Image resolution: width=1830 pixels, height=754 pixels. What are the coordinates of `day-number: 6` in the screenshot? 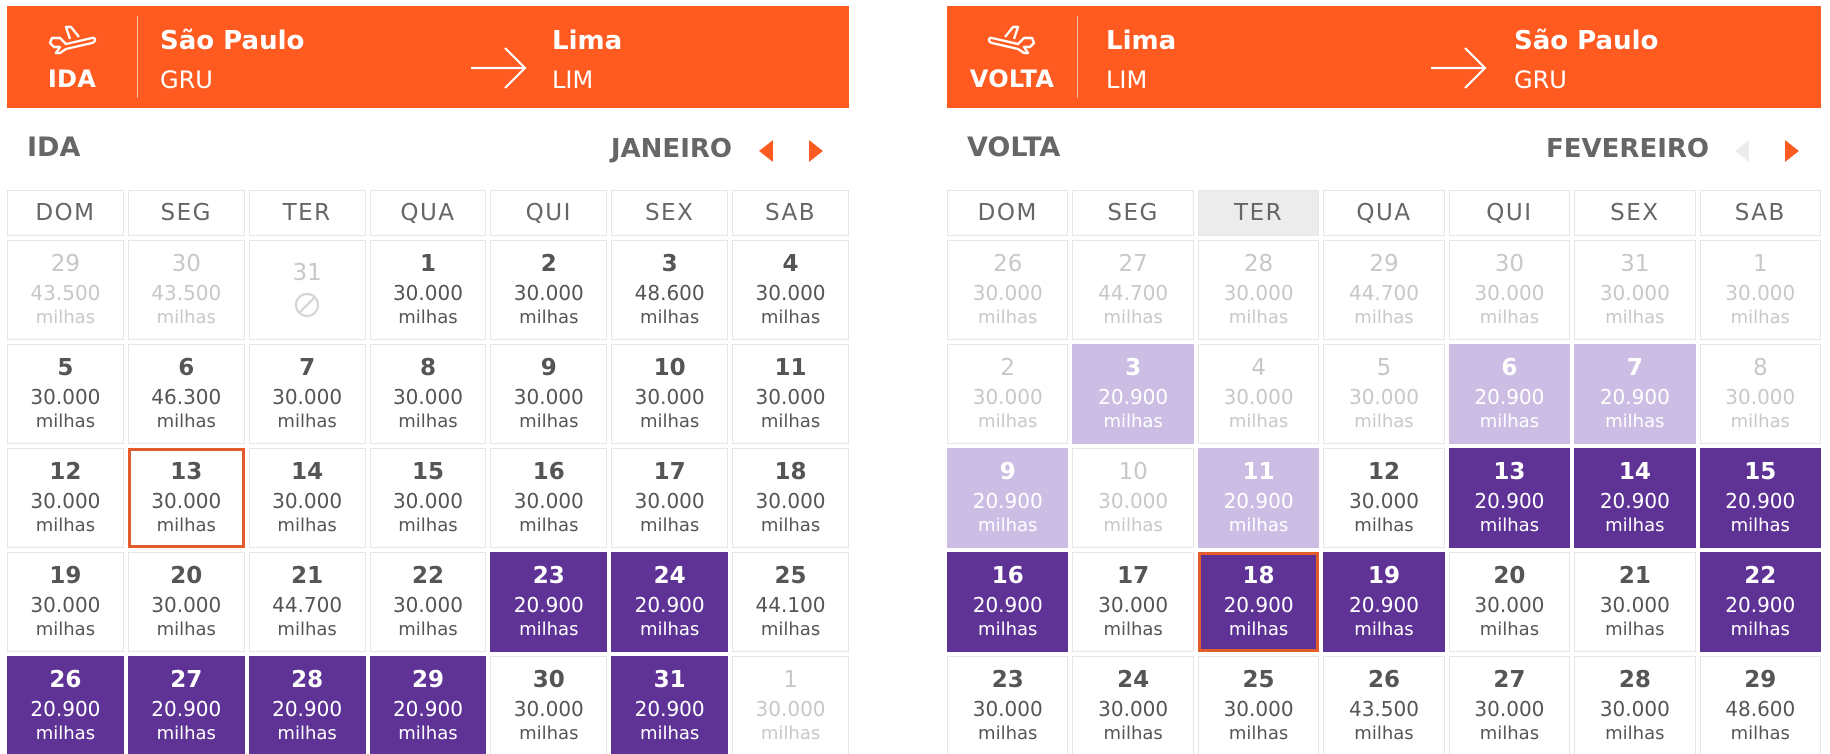 It's located at (186, 367).